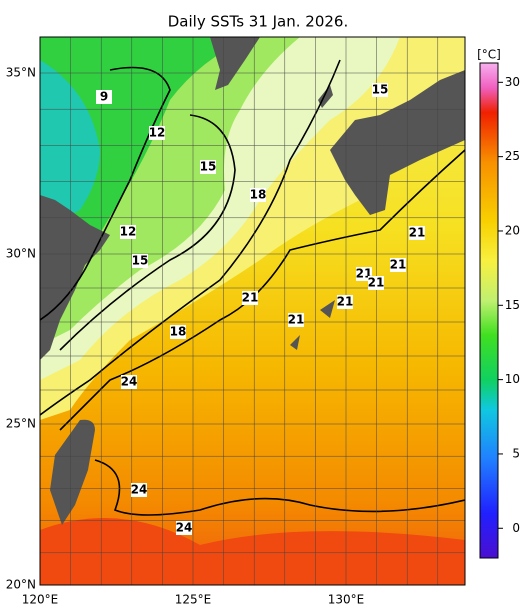  What do you see at coordinates (72, 472) in the screenshot?
I see `taiwan` at bounding box center [72, 472].